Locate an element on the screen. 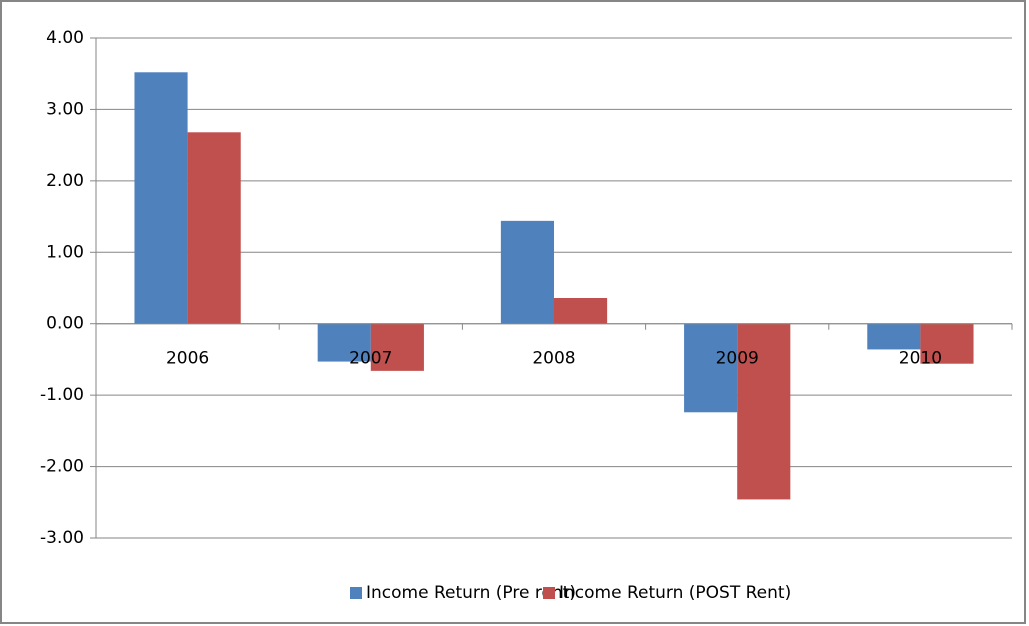  y-tick-label: 3.00 is located at coordinates (65, 109).